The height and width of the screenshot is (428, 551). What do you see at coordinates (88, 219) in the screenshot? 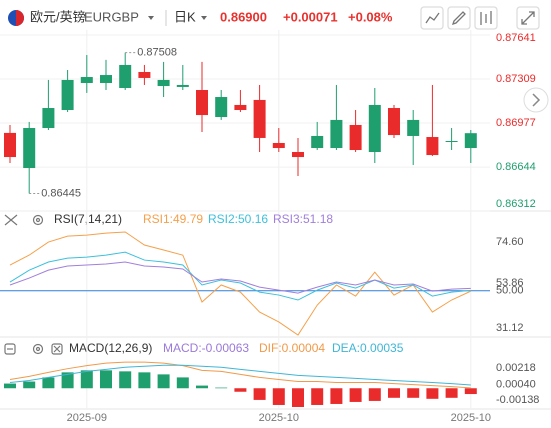
I see `rsi-title: RSI(7,14,21)` at bounding box center [88, 219].